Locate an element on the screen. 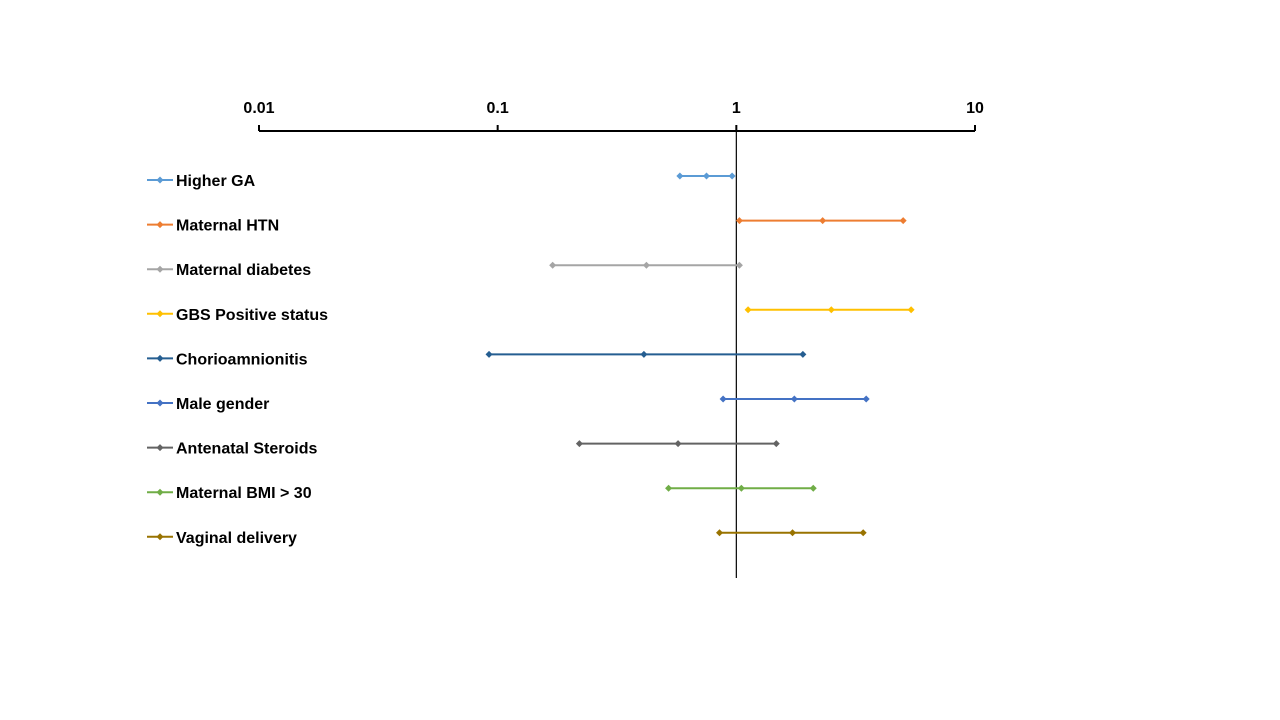 The image size is (1280, 720). legend-label: Vaginal delivery is located at coordinates (236, 538).